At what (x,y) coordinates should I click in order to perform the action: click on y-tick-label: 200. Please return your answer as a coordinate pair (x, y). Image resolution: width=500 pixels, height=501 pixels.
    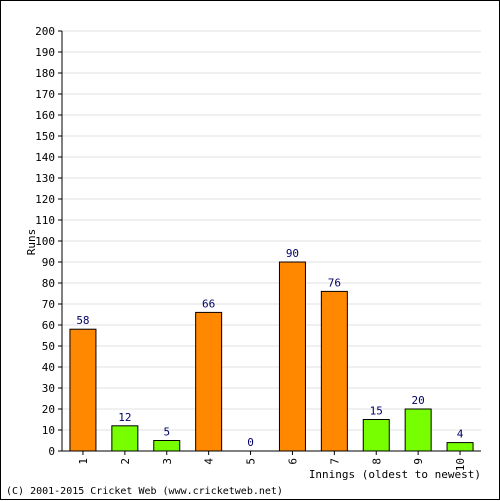
    Looking at the image, I should click on (45, 31).